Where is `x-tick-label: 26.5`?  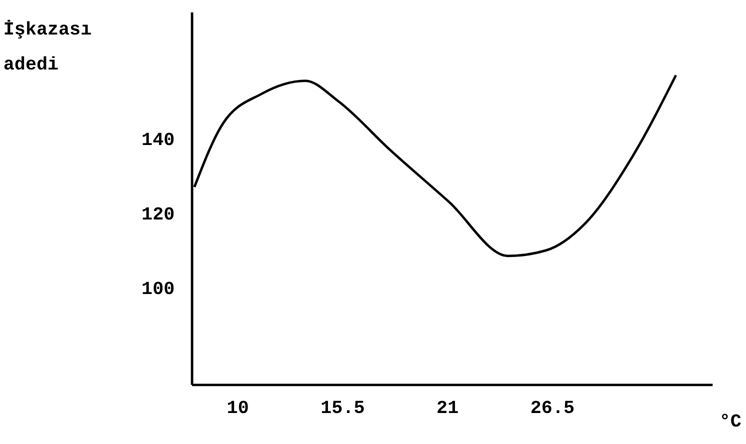
x-tick-label: 26.5 is located at coordinates (552, 408).